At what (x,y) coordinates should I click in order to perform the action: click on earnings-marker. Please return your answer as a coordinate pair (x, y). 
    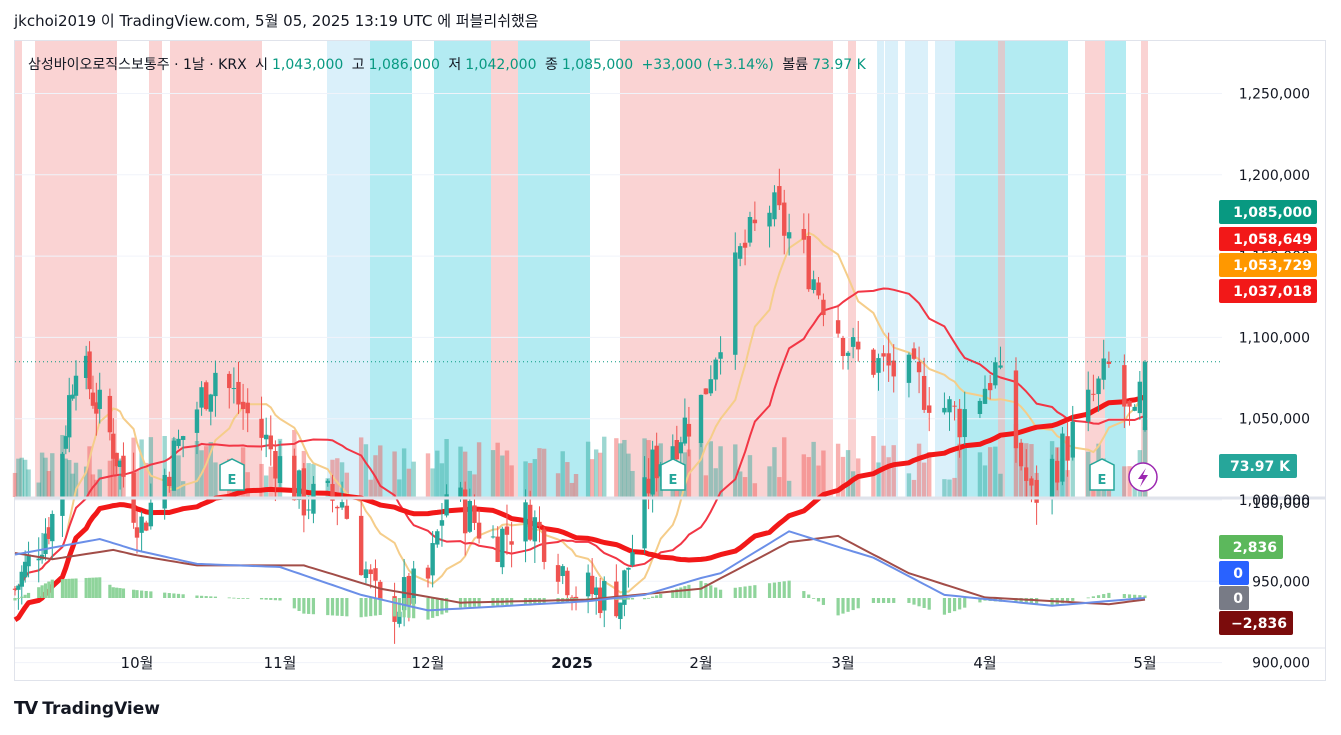
    Looking at the image, I should click on (673, 474).